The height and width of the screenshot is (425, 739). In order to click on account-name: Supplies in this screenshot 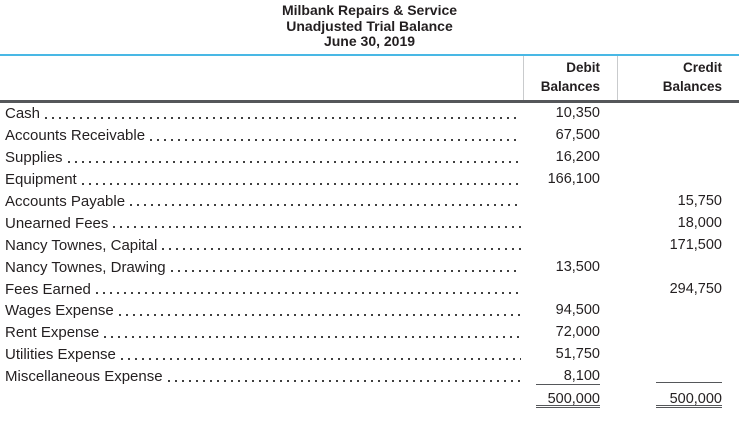, I will do `click(34, 158)`.